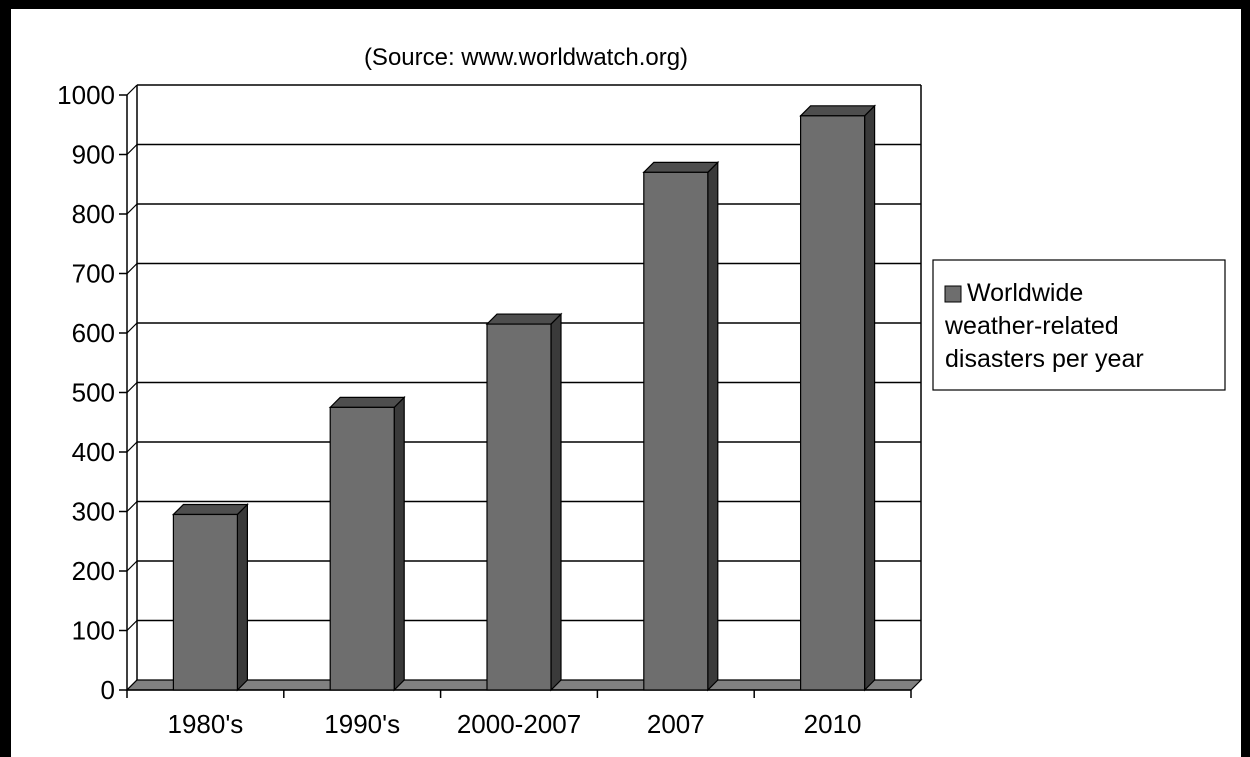 Image resolution: width=1250 pixels, height=757 pixels. I want to click on y-tick-label: 1000, so click(86, 95).